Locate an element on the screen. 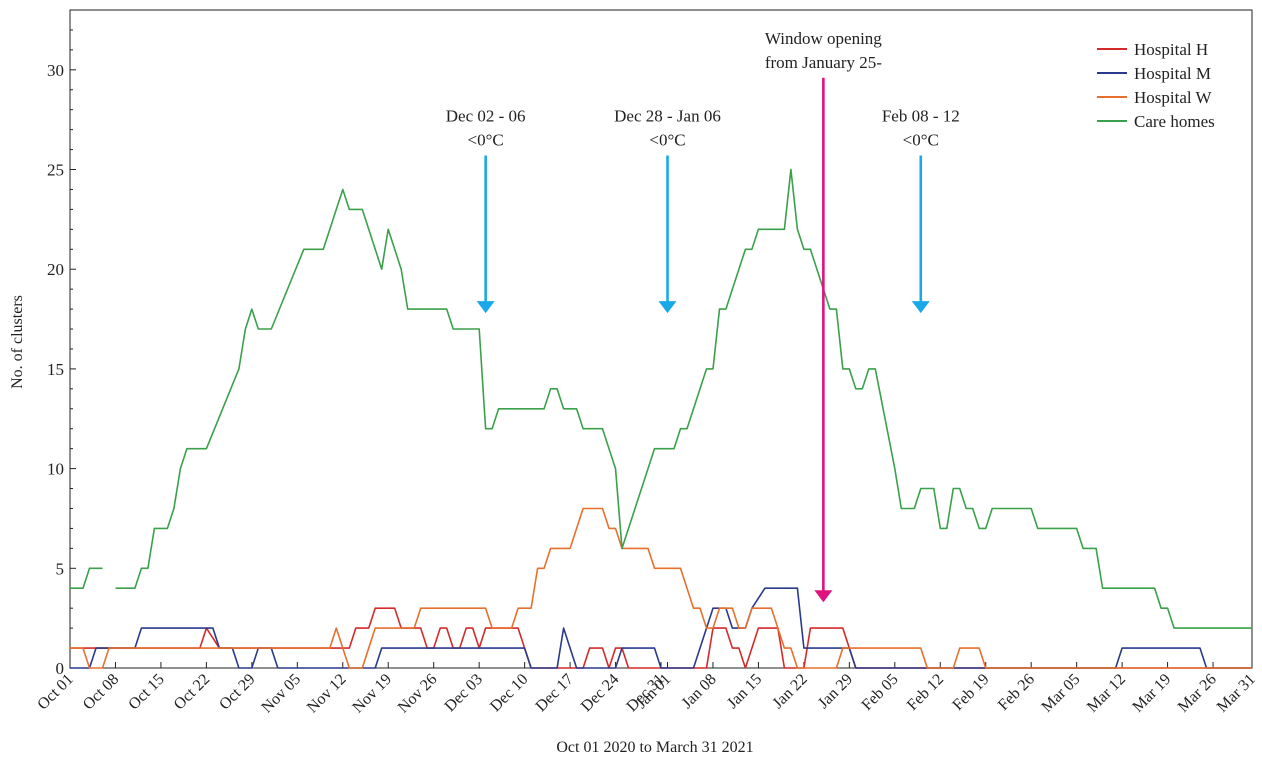  legend-label: Hospital W is located at coordinates (1173, 97).